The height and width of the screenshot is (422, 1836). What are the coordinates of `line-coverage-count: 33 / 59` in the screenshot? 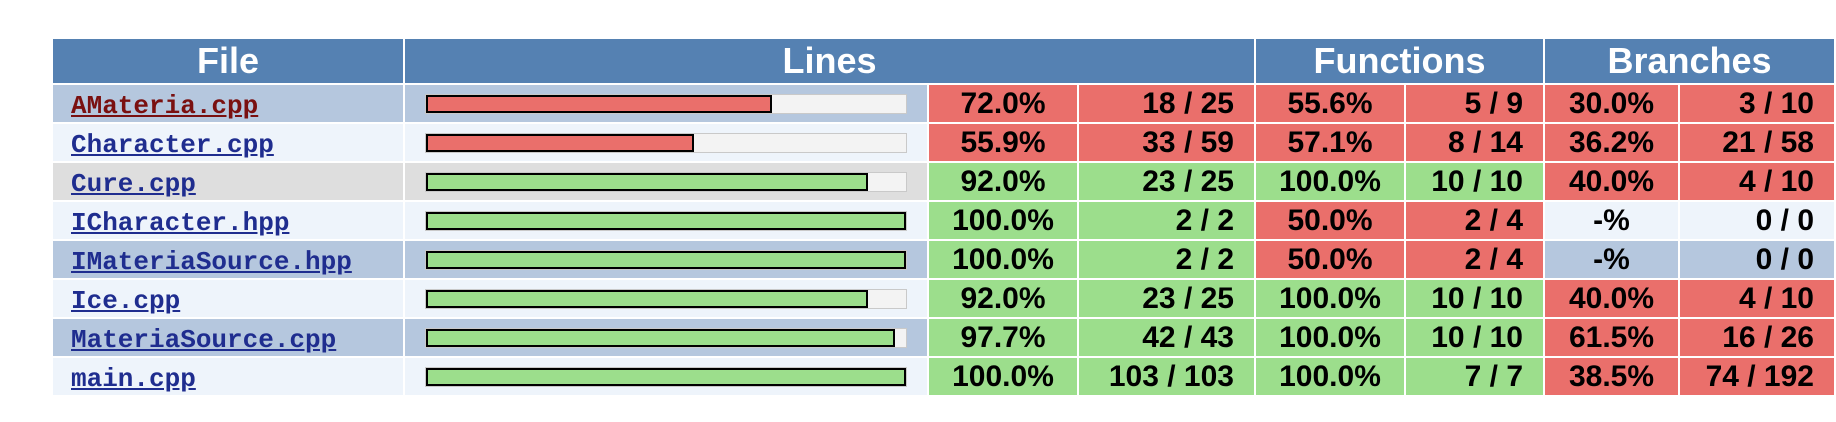 It's located at (1166, 142).